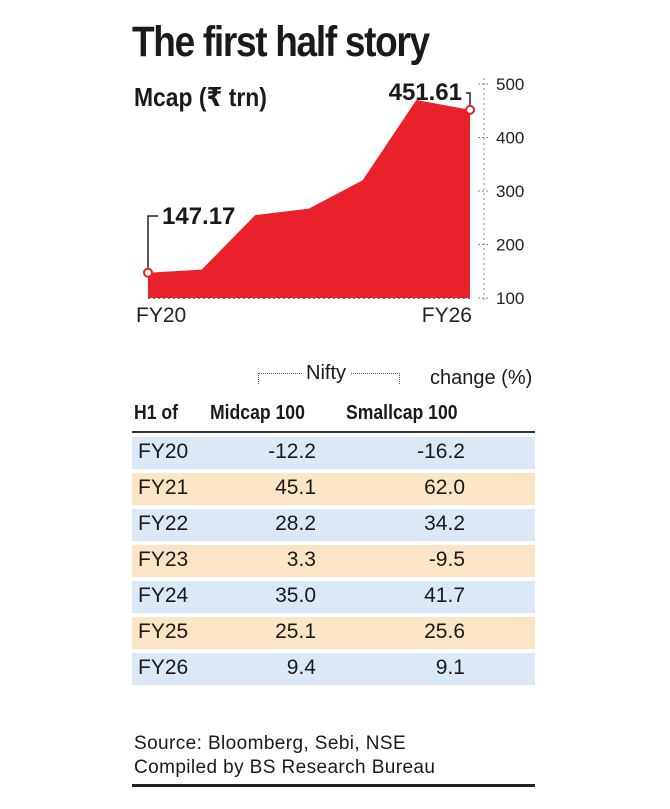  What do you see at coordinates (446, 559) in the screenshot?
I see `row-smallcap: -9.5` at bounding box center [446, 559].